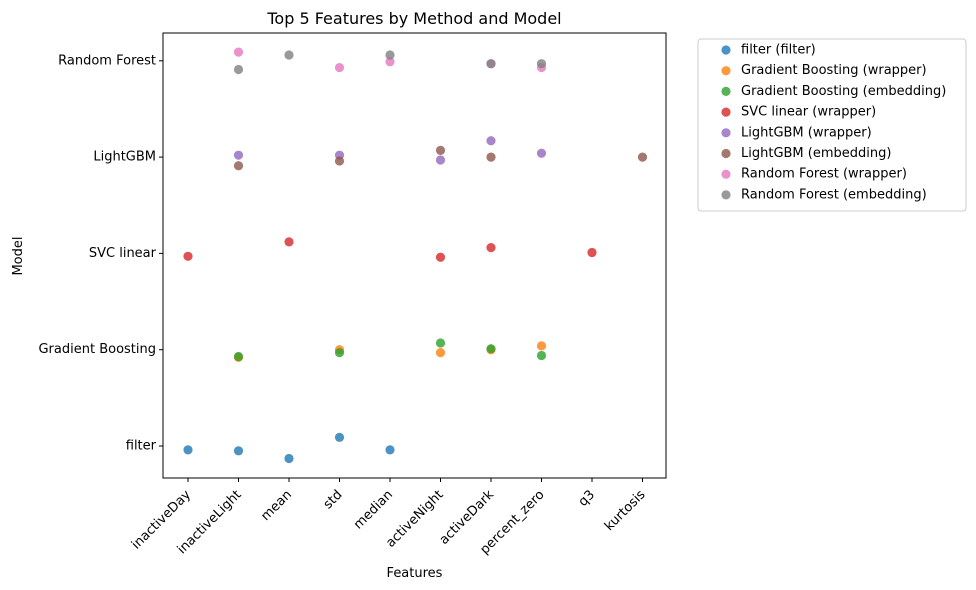 This screenshot has height=590, width=976. What do you see at coordinates (97, 349) in the screenshot?
I see `y-tick-label-gradient-boosting: Gradient Boosting` at bounding box center [97, 349].